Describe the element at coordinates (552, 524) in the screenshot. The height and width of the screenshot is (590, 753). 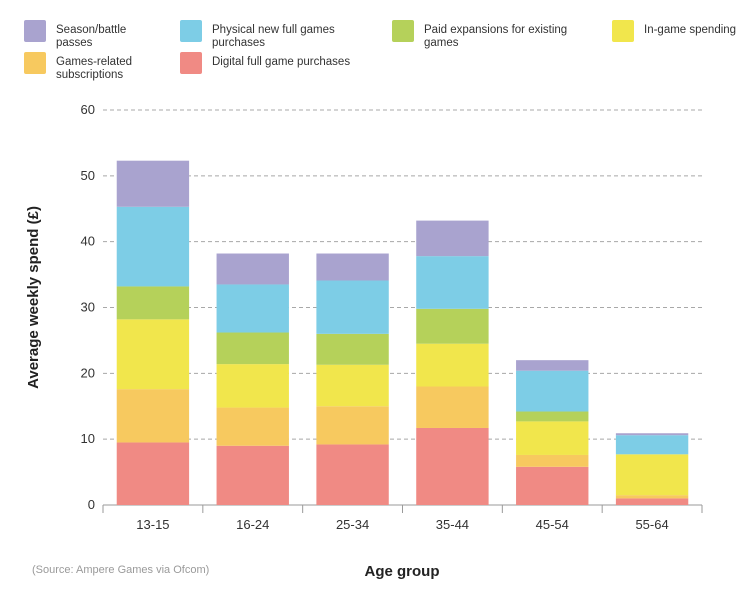
I see `x-tick-label: 45-54` at that location.